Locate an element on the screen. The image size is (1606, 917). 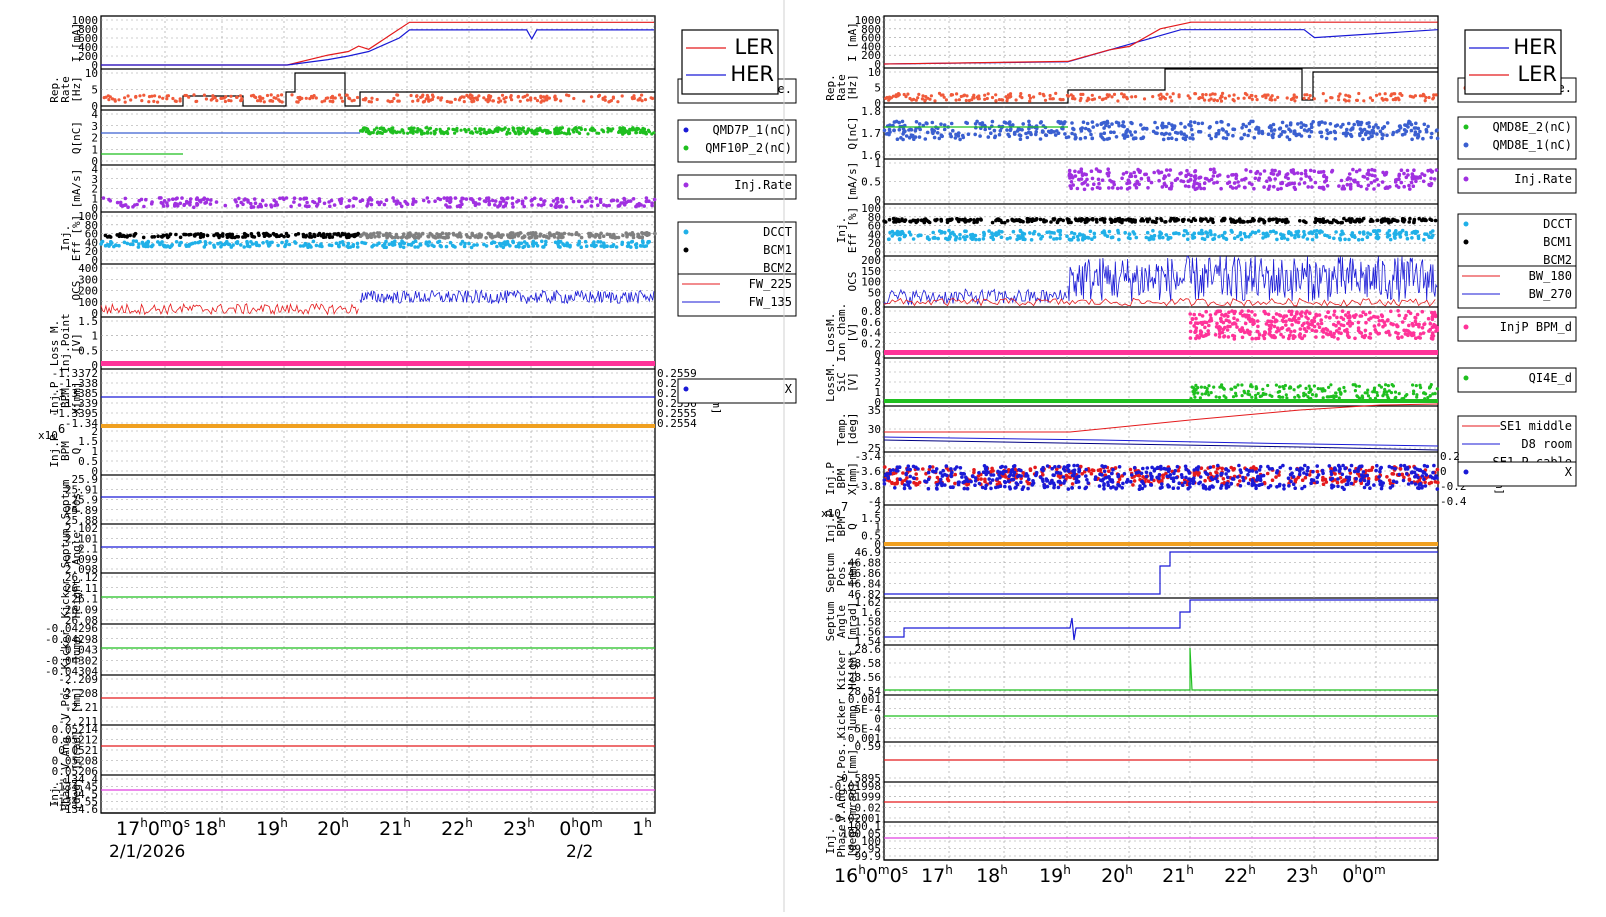
x-tick-unit: h is located at coordinates (222, 823).